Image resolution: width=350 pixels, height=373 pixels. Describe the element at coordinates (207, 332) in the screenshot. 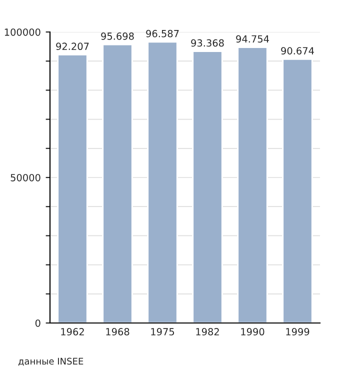

I see `x-tick-label: 1982` at that location.